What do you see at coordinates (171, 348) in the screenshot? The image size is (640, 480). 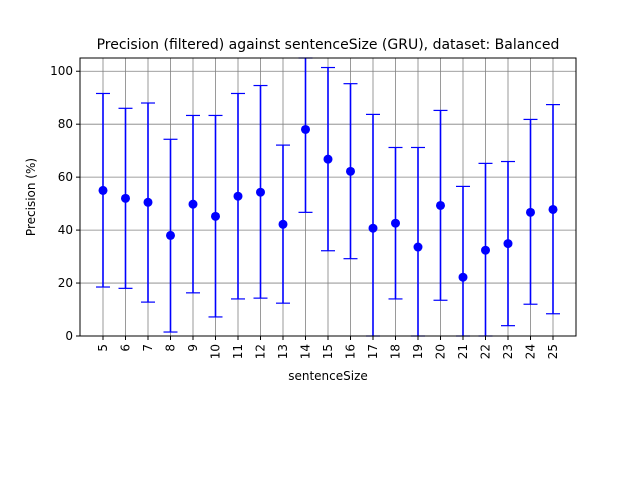 I see `x-tick-label: 8` at bounding box center [171, 348].